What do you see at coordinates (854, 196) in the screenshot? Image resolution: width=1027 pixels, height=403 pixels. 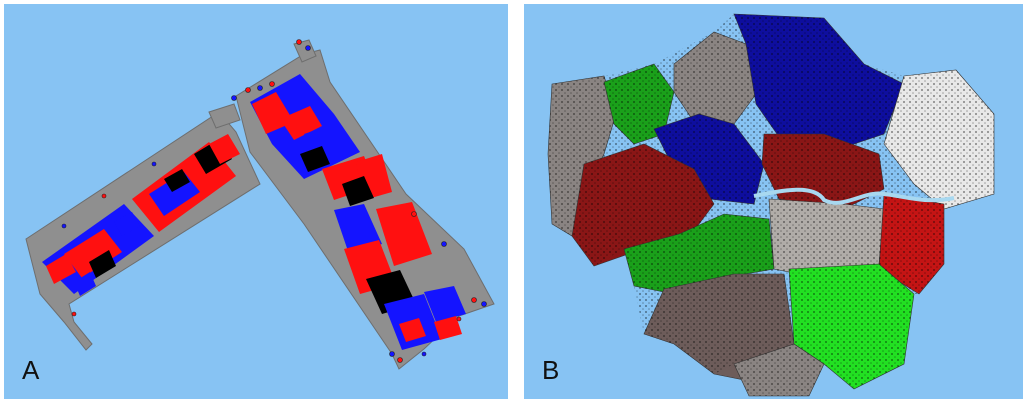 I see `river` at bounding box center [854, 196].